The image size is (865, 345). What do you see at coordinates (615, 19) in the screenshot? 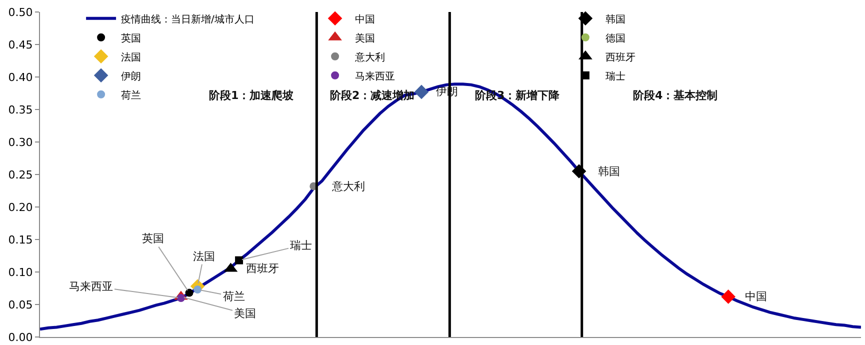
I see `legend-label: 韩国` at bounding box center [615, 19].